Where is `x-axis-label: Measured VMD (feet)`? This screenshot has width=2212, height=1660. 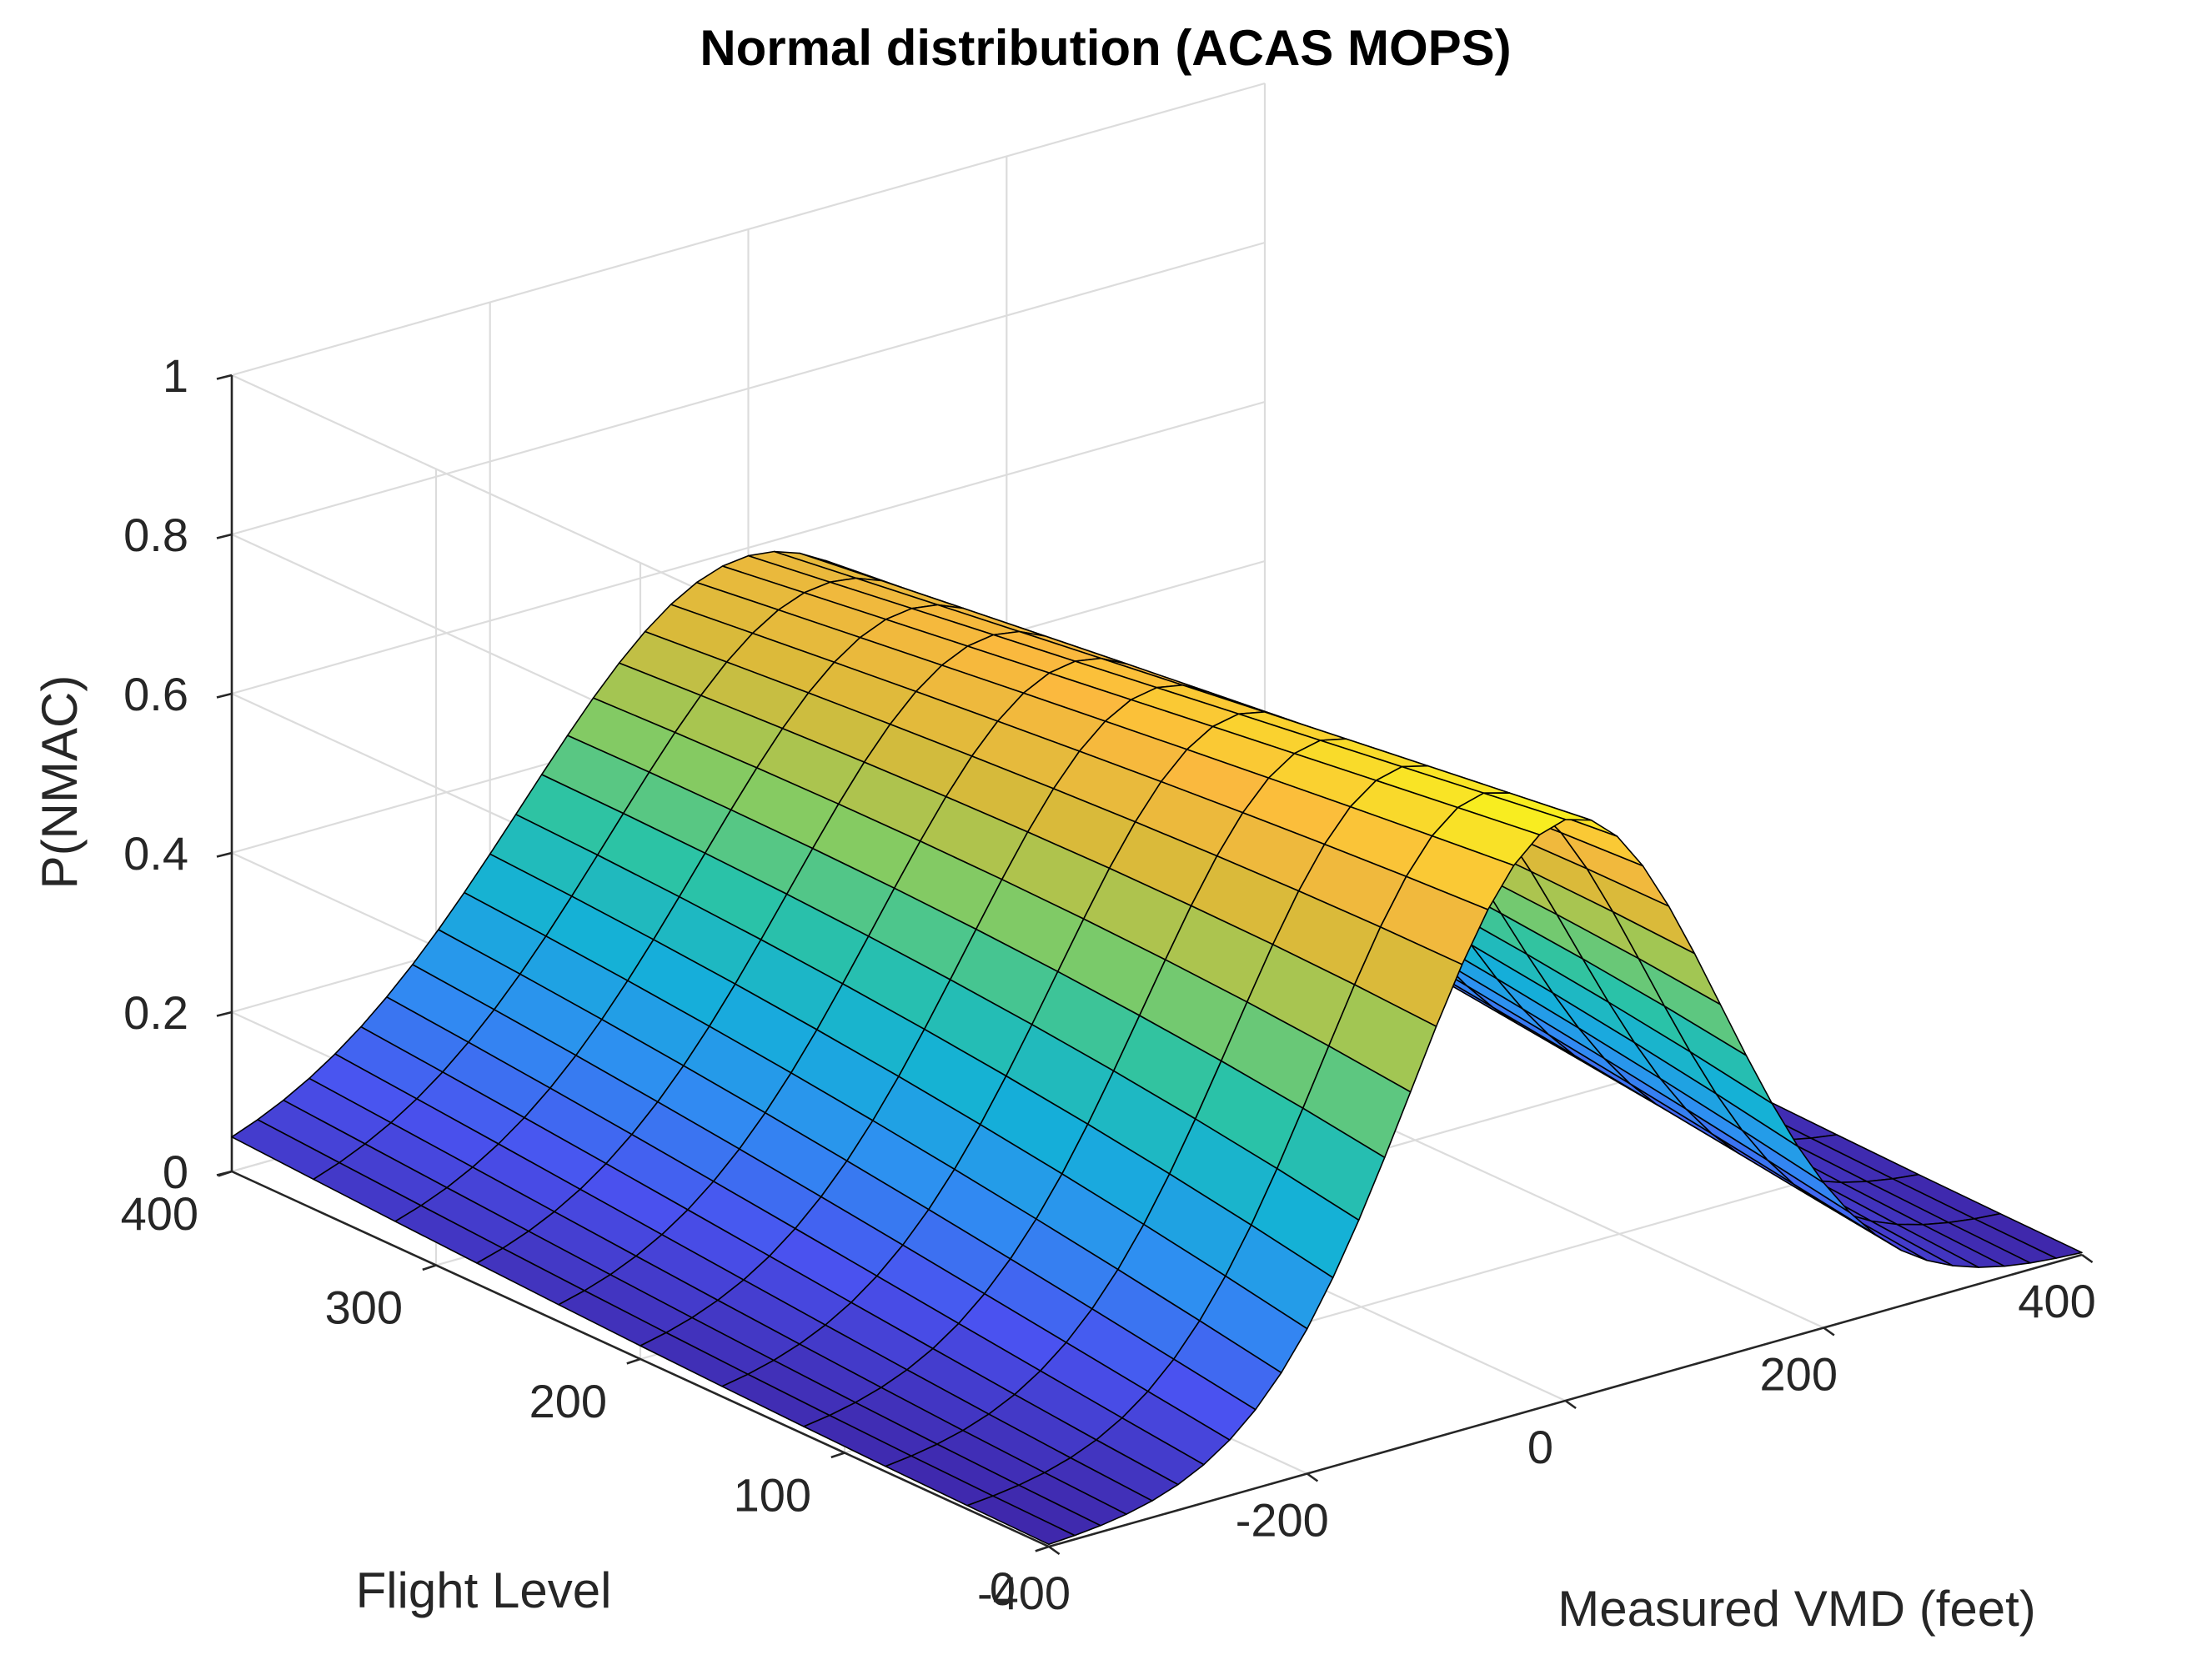
x-axis-label: Measured VMD (feet) is located at coordinates (1796, 1609).